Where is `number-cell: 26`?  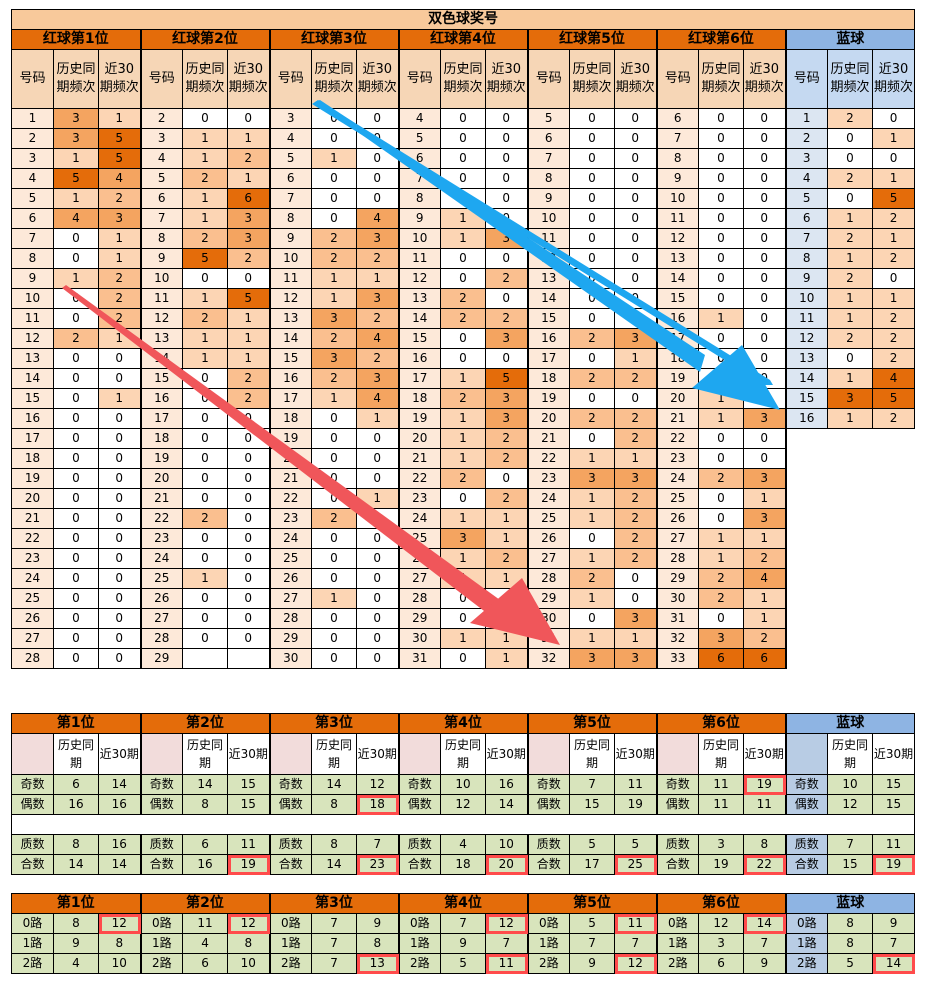 number-cell: 26 is located at coordinates (548, 538).